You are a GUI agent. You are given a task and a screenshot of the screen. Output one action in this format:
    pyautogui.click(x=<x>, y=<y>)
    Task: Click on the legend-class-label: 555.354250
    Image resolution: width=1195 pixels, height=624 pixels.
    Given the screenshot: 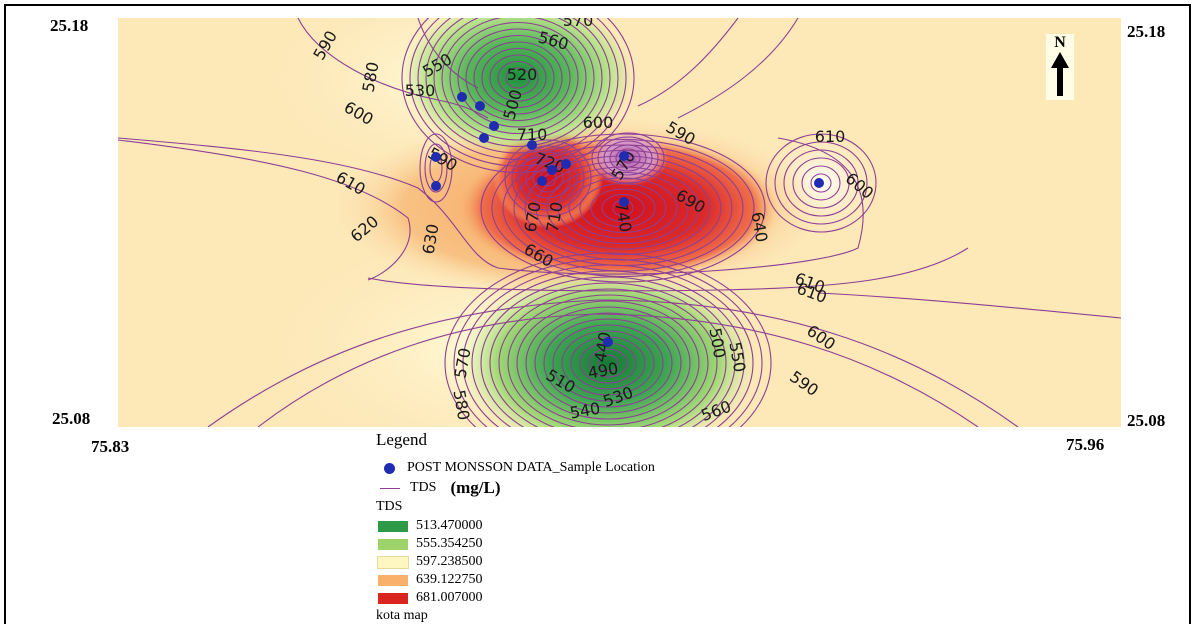 What is the action you would take?
    pyautogui.click(x=449, y=543)
    